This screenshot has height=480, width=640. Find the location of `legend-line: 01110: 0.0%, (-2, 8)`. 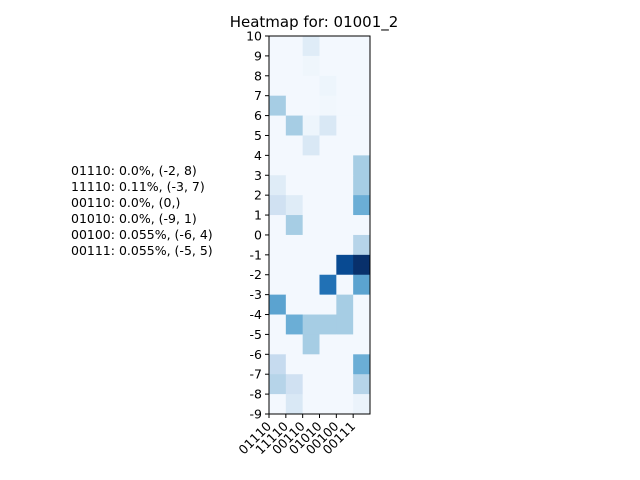

legend-line: 01110: 0.0%, (-2, 8) is located at coordinates (134, 170).